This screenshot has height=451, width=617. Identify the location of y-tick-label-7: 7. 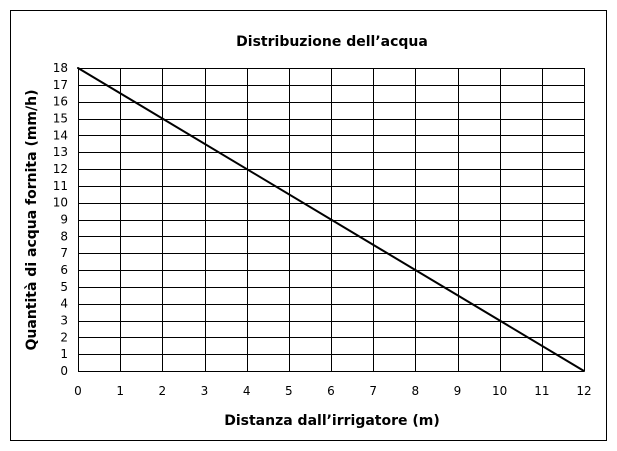
(64, 253).